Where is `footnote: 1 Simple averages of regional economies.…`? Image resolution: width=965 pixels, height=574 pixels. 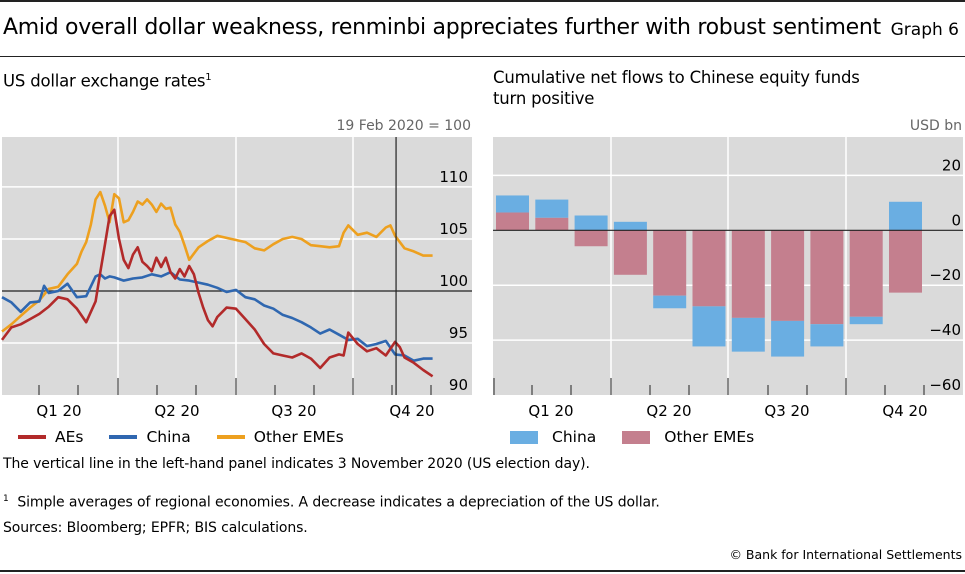 footnote: 1 Simple averages of regional economies.… is located at coordinates (331, 502).